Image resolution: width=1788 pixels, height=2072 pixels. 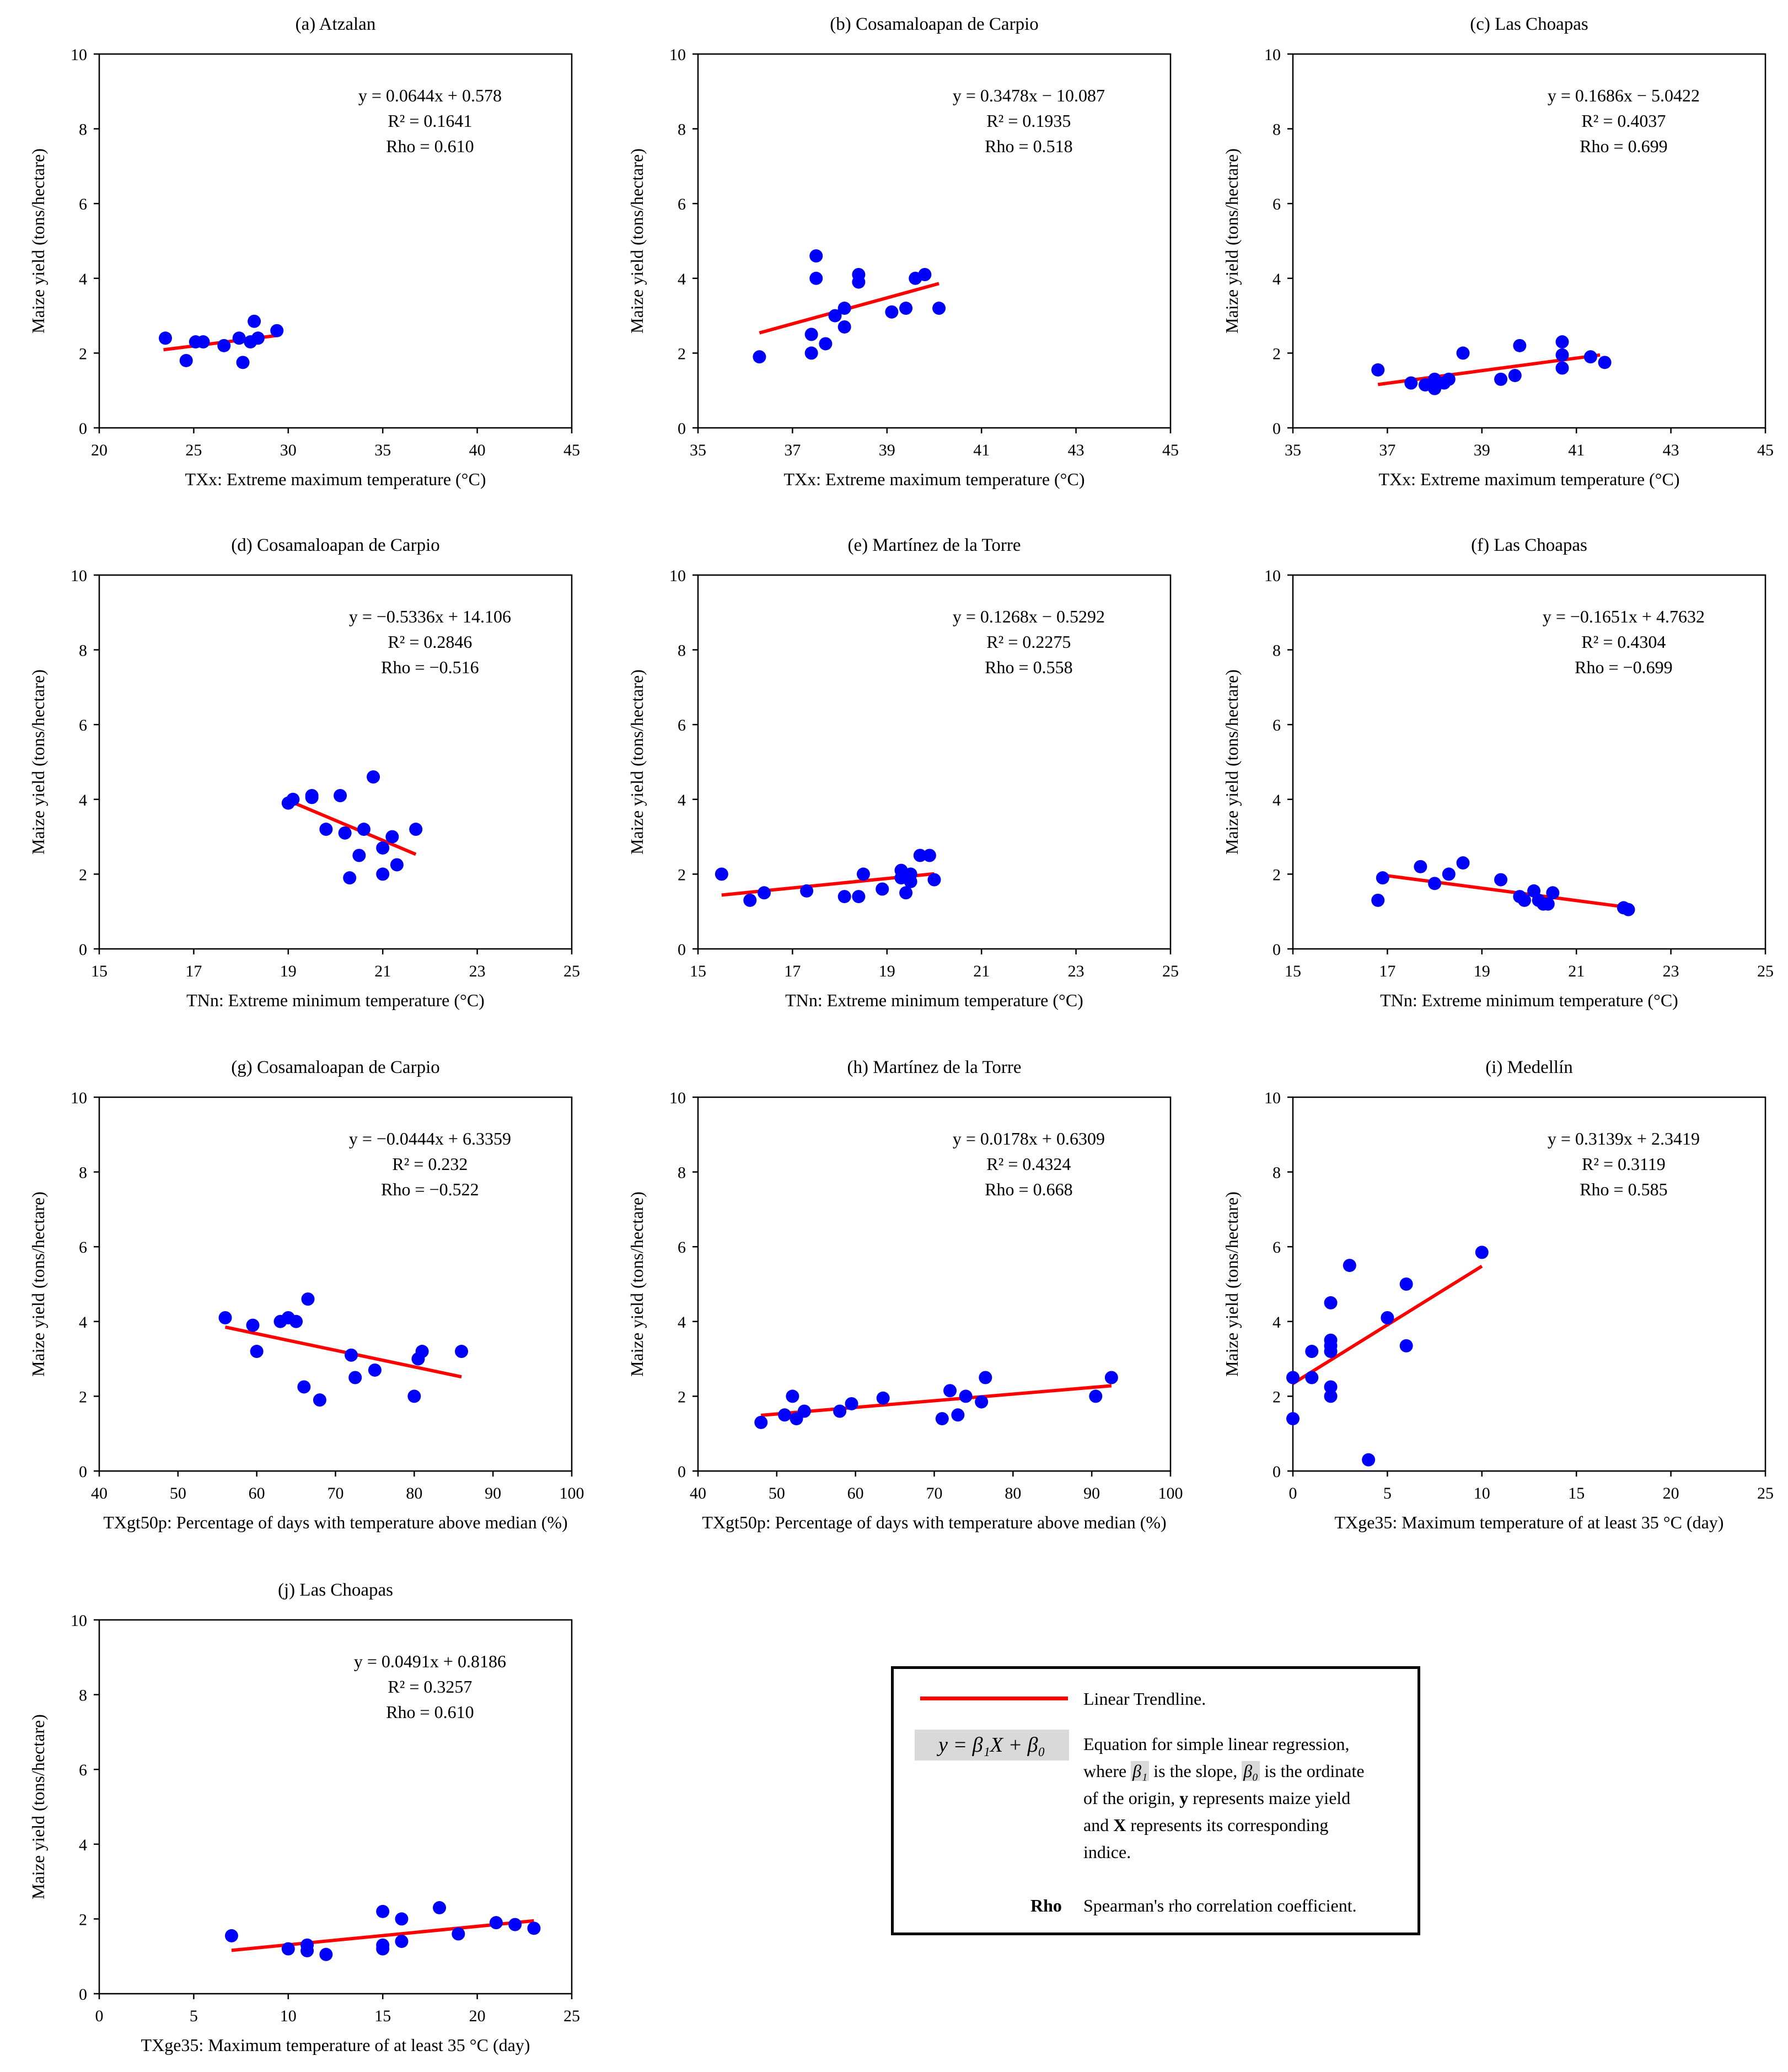 What do you see at coordinates (1765, 450) in the screenshot?
I see `x-tick-label: 45` at bounding box center [1765, 450].